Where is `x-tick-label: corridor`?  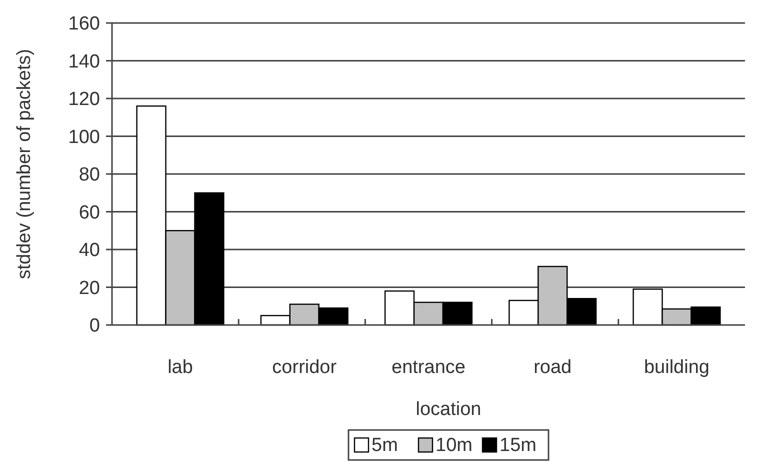 x-tick-label: corridor is located at coordinates (305, 367).